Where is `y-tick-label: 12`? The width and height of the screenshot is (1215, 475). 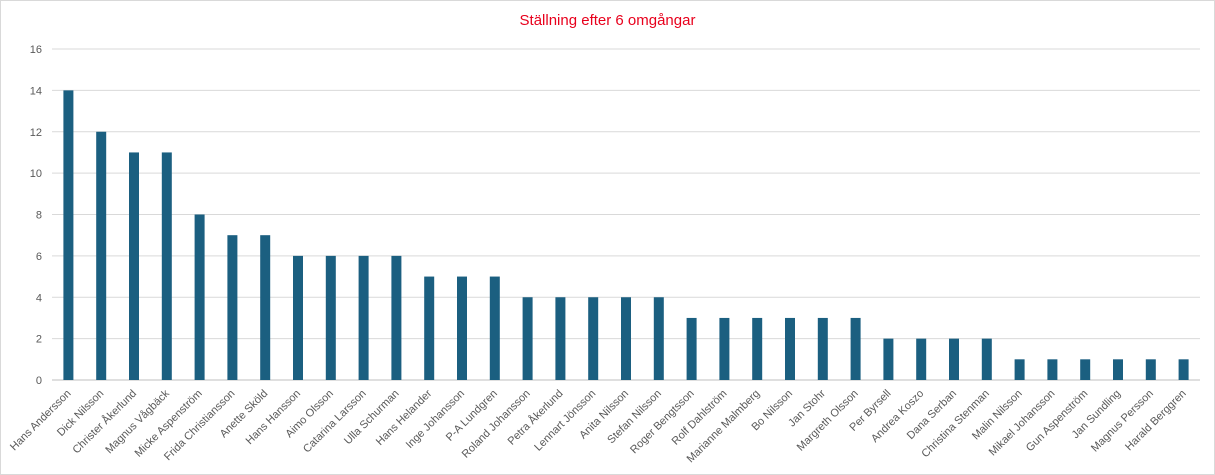 y-tick-label: 12 is located at coordinates (36, 133).